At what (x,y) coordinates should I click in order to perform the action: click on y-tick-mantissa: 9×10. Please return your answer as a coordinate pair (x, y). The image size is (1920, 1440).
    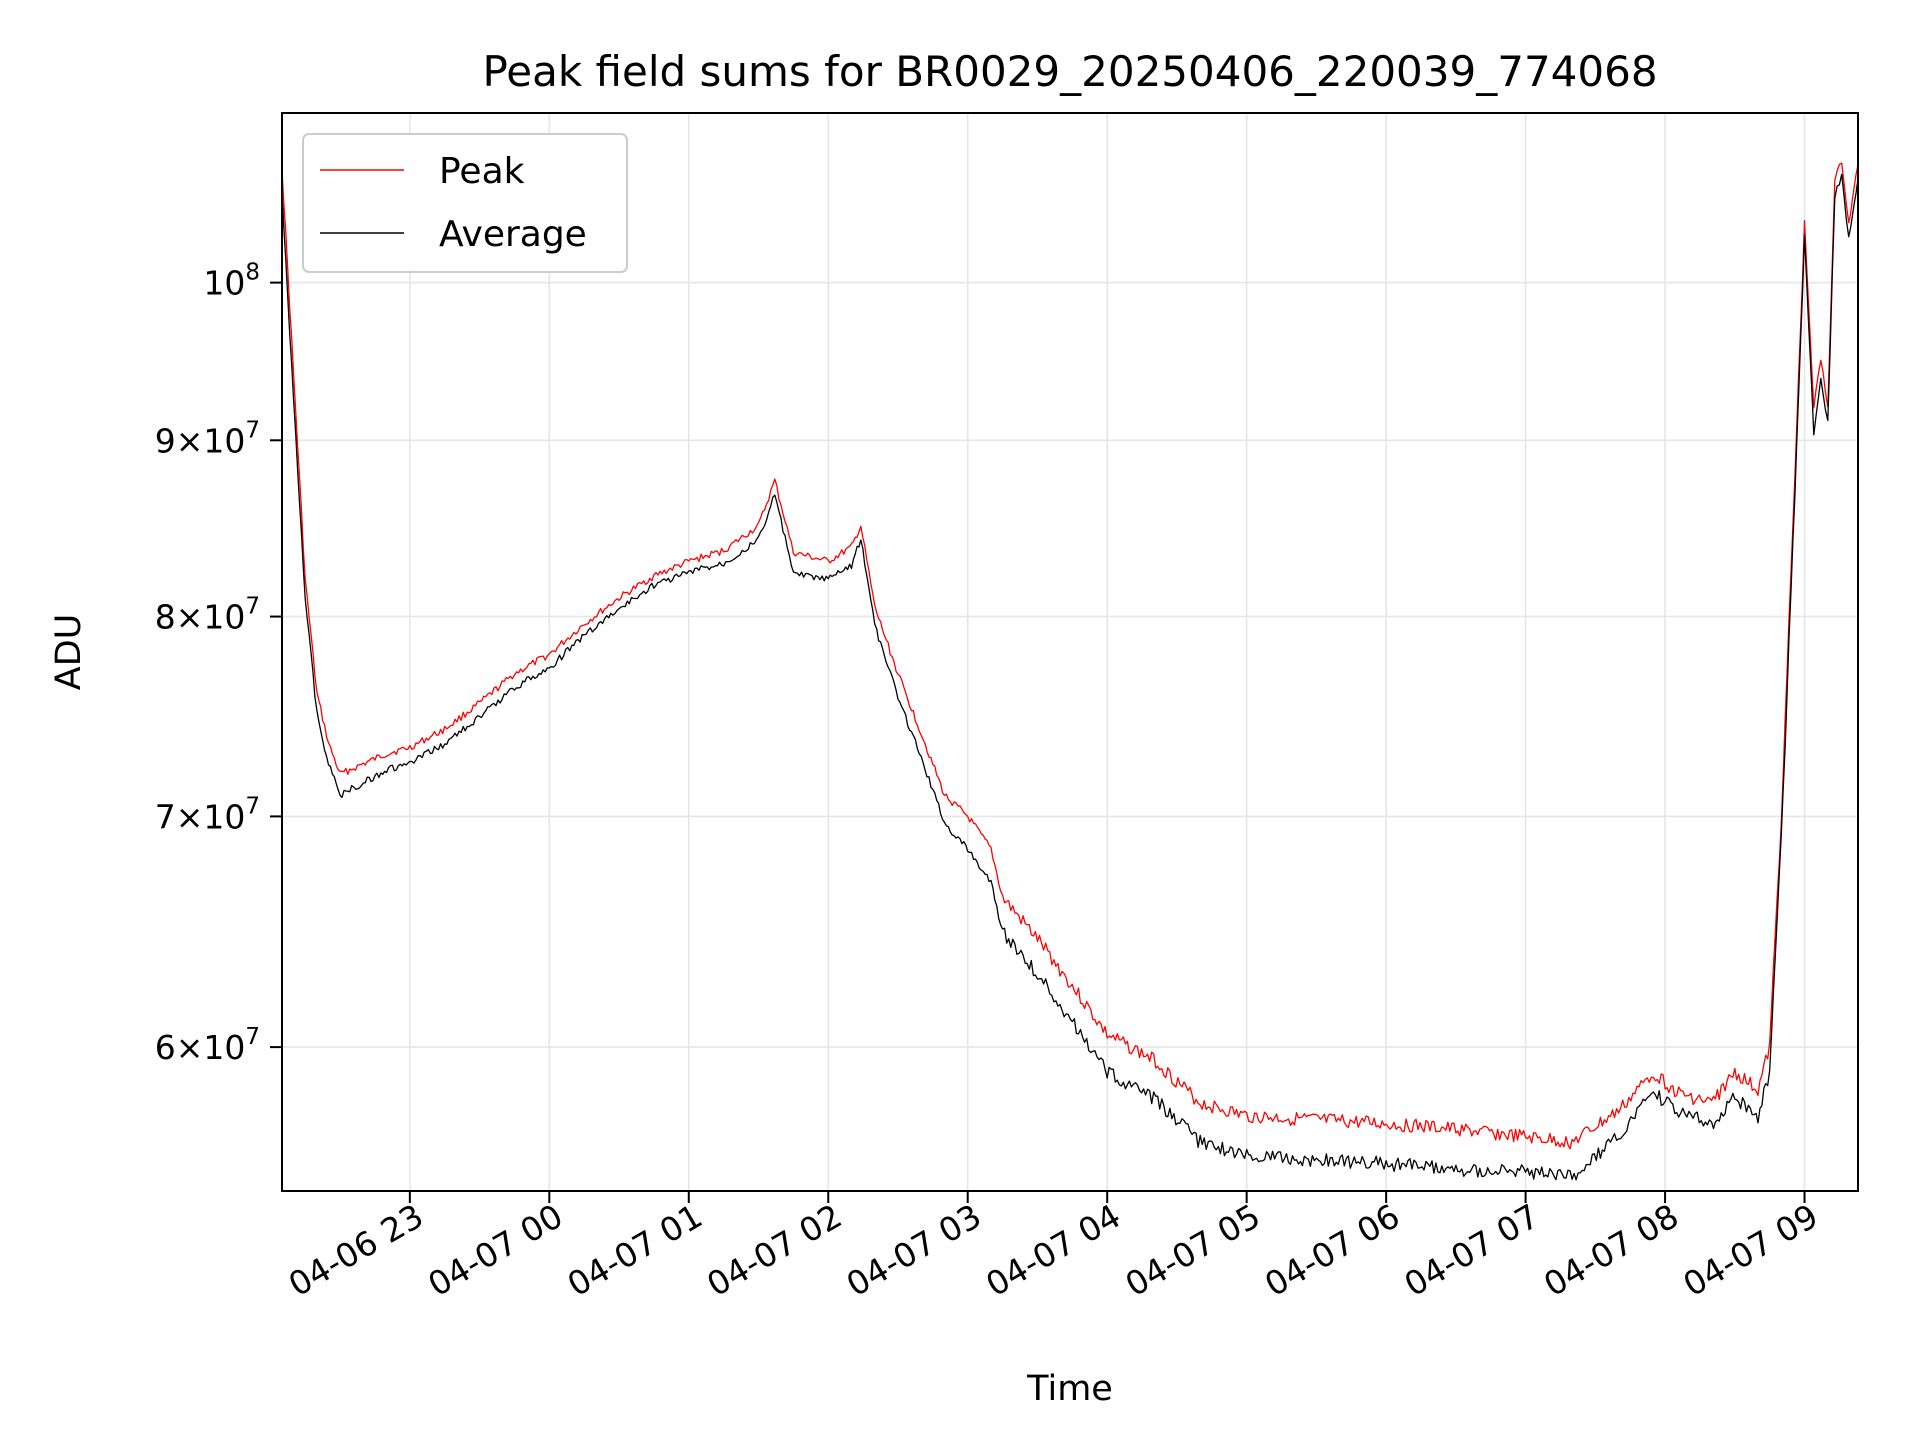
    Looking at the image, I should click on (200, 440).